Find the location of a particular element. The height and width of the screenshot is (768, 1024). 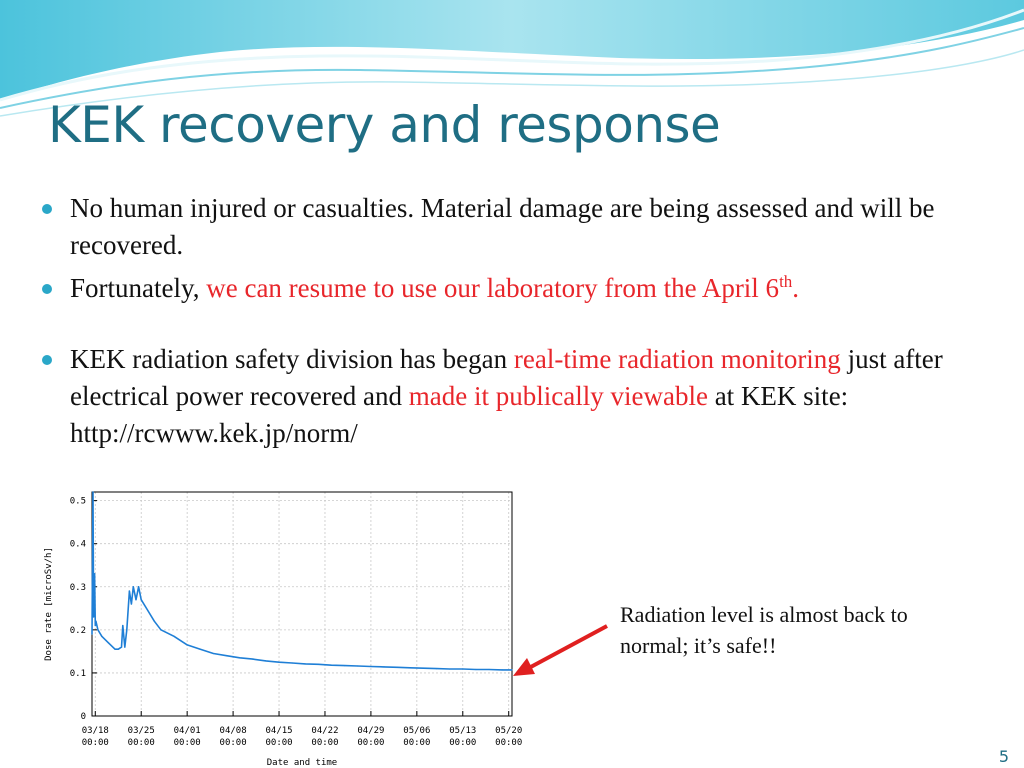

y-tick-label: 0 is located at coordinates (83, 717).